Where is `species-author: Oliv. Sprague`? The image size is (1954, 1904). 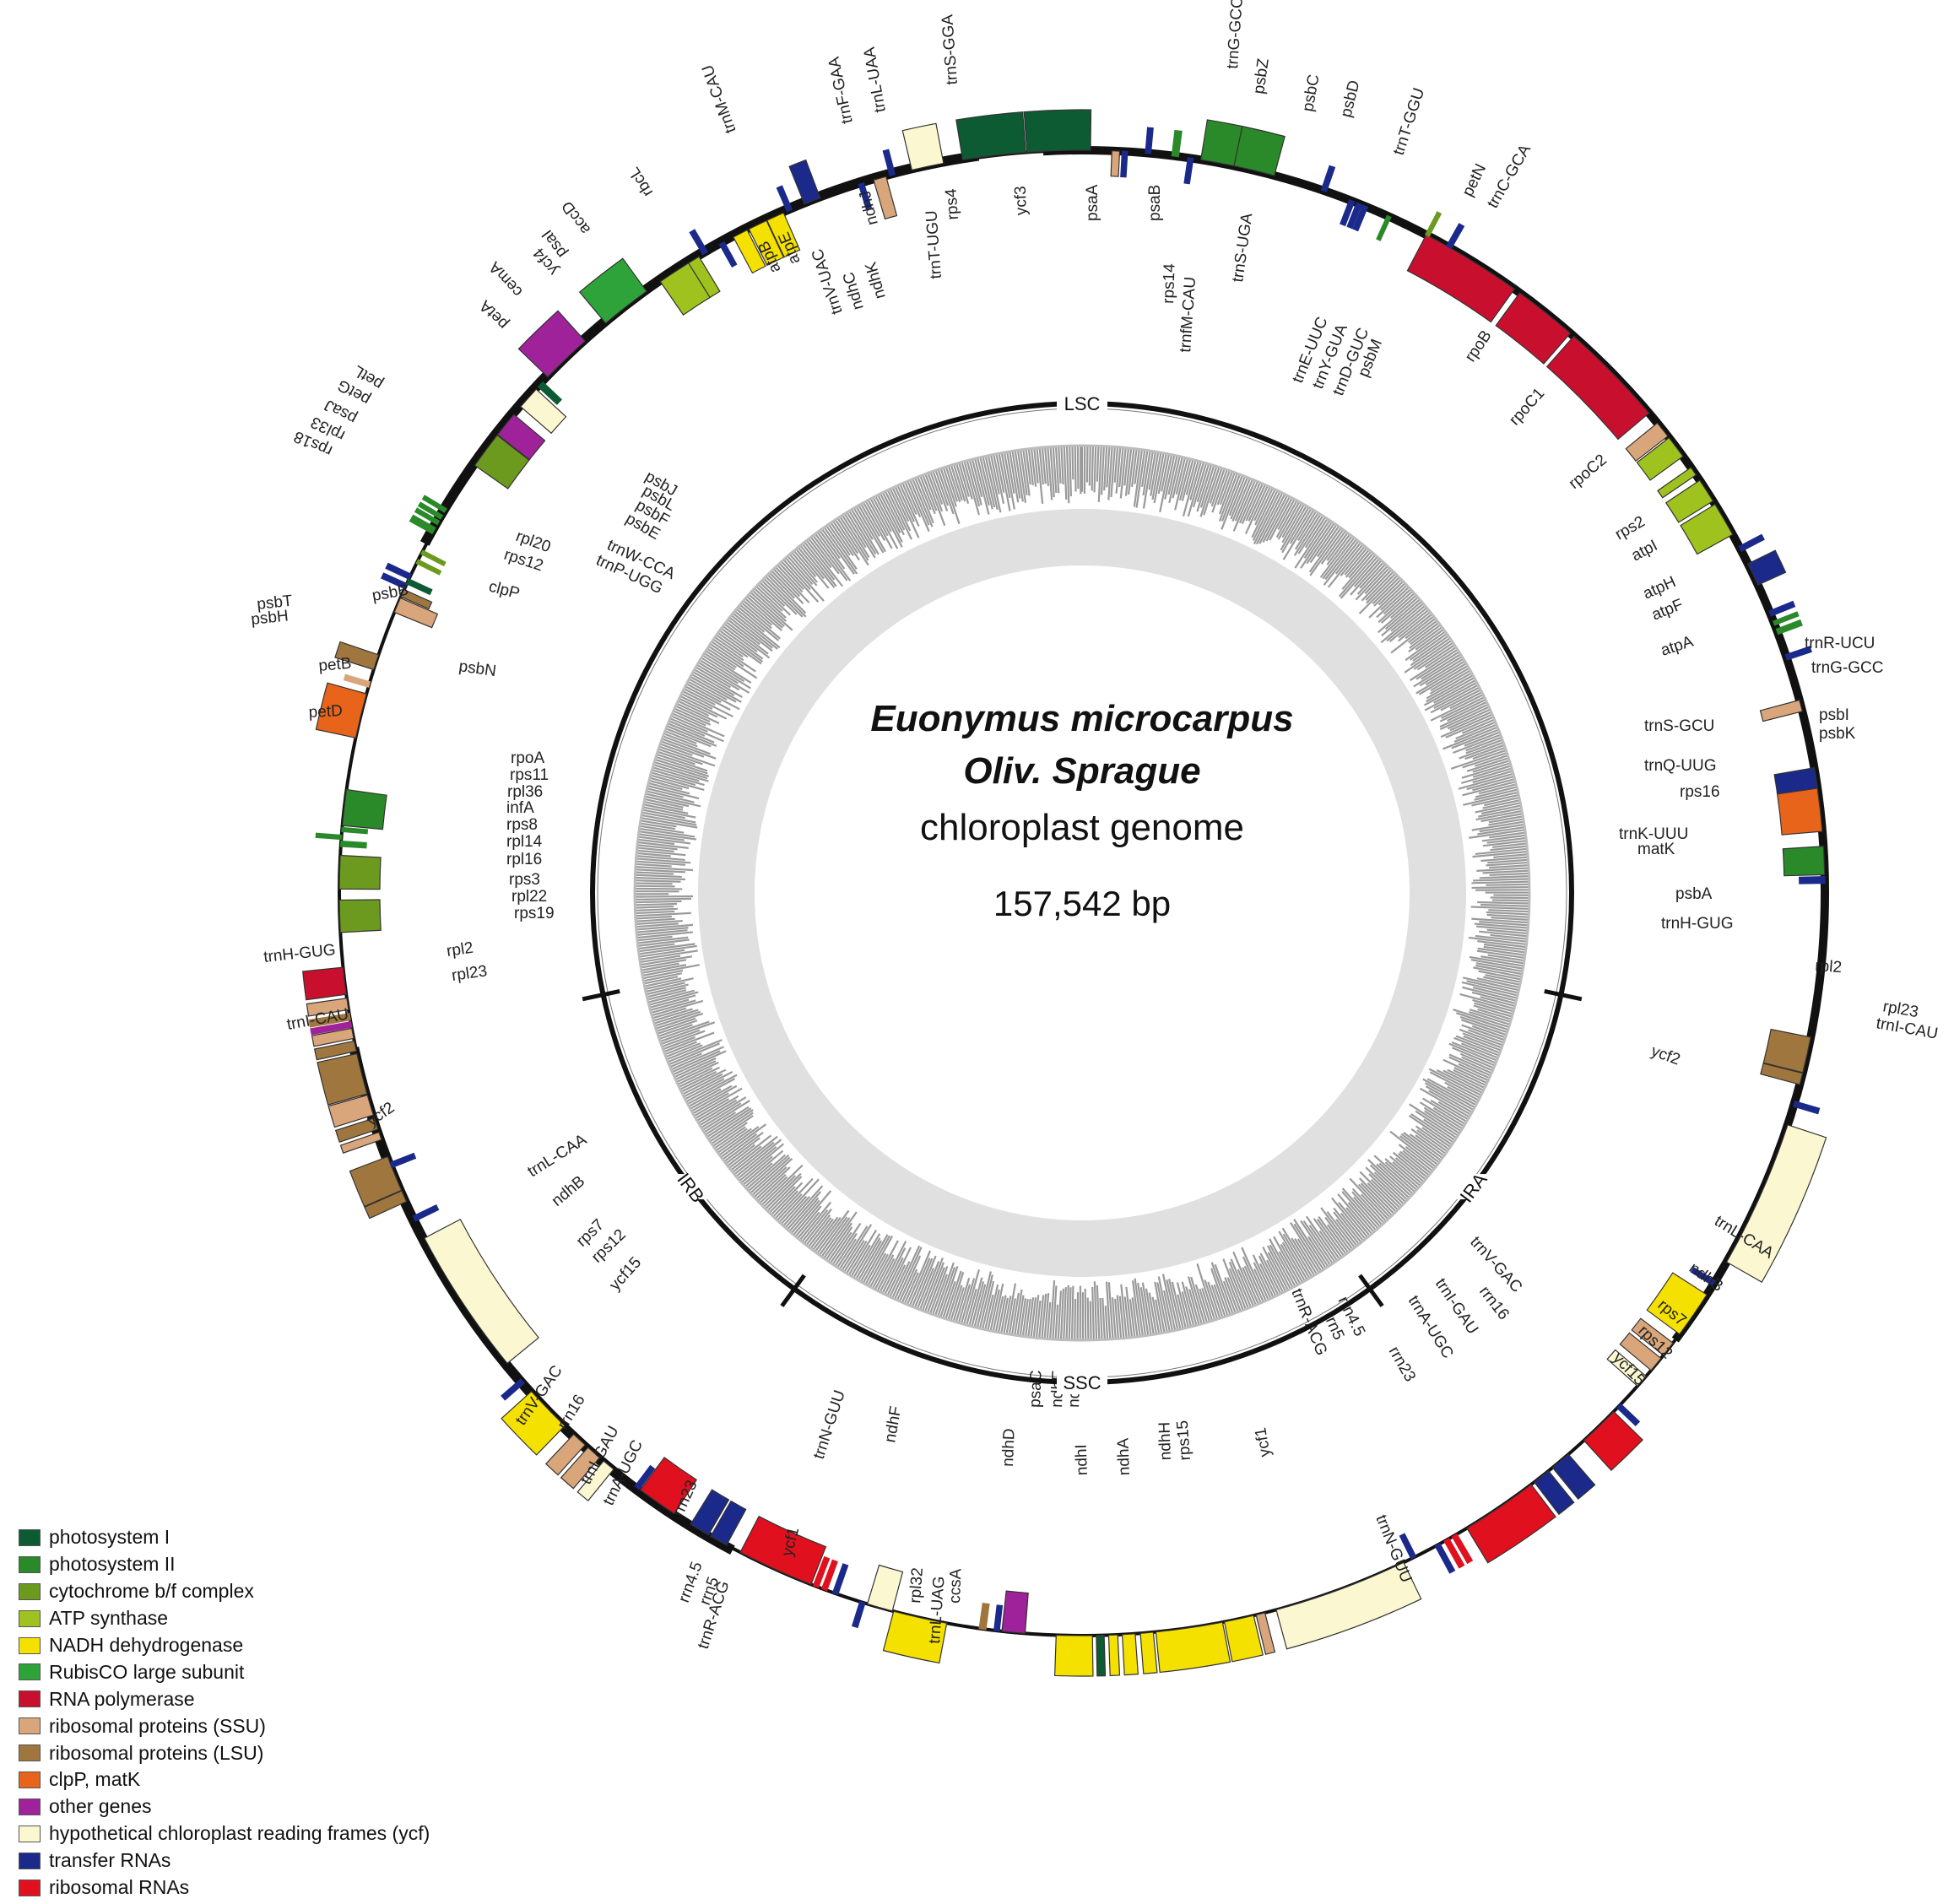 species-author: Oliv. Sprague is located at coordinates (1081, 771).